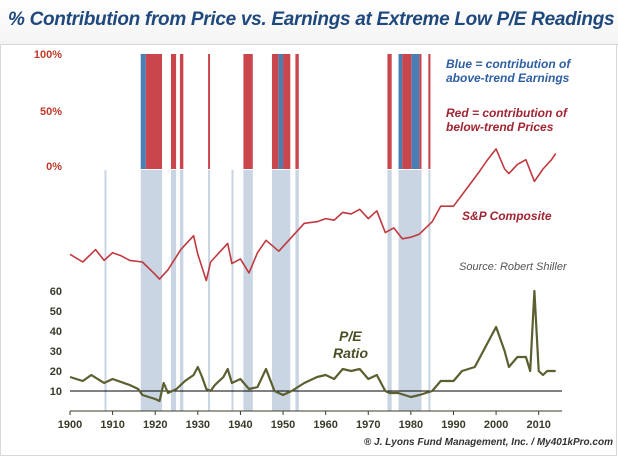 The height and width of the screenshot is (457, 618). What do you see at coordinates (316, 401) in the screenshot?
I see `axes` at bounding box center [316, 401].